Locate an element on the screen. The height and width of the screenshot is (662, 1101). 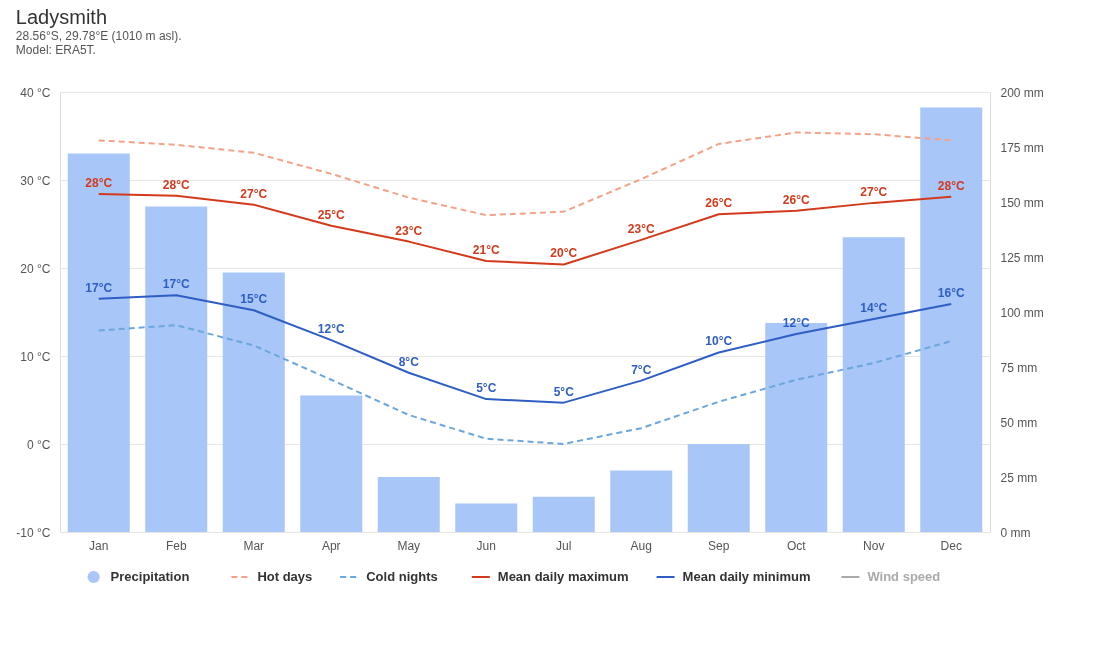
legend-label: Wind speed is located at coordinates (904, 576).